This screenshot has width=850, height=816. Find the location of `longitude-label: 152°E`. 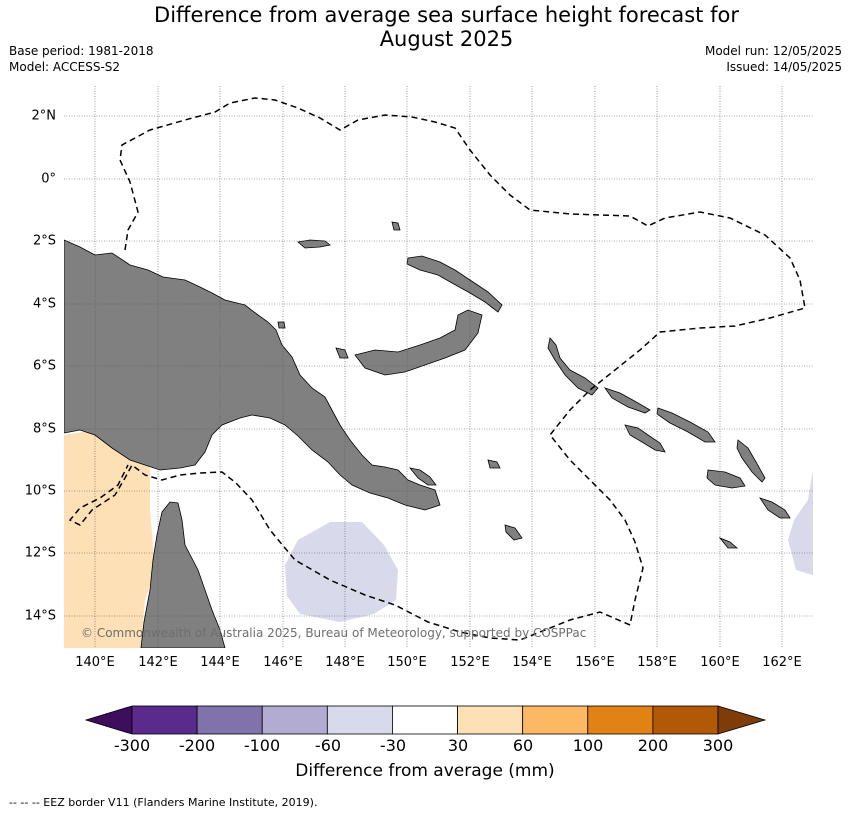

longitude-label: 152°E is located at coordinates (470, 662).